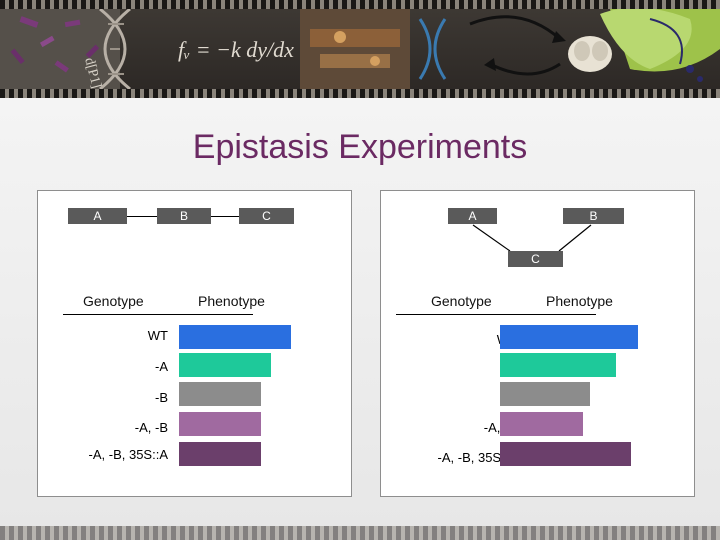 The width and height of the screenshot is (720, 540). I want to click on film-strip-bottom, so click(360, 93).